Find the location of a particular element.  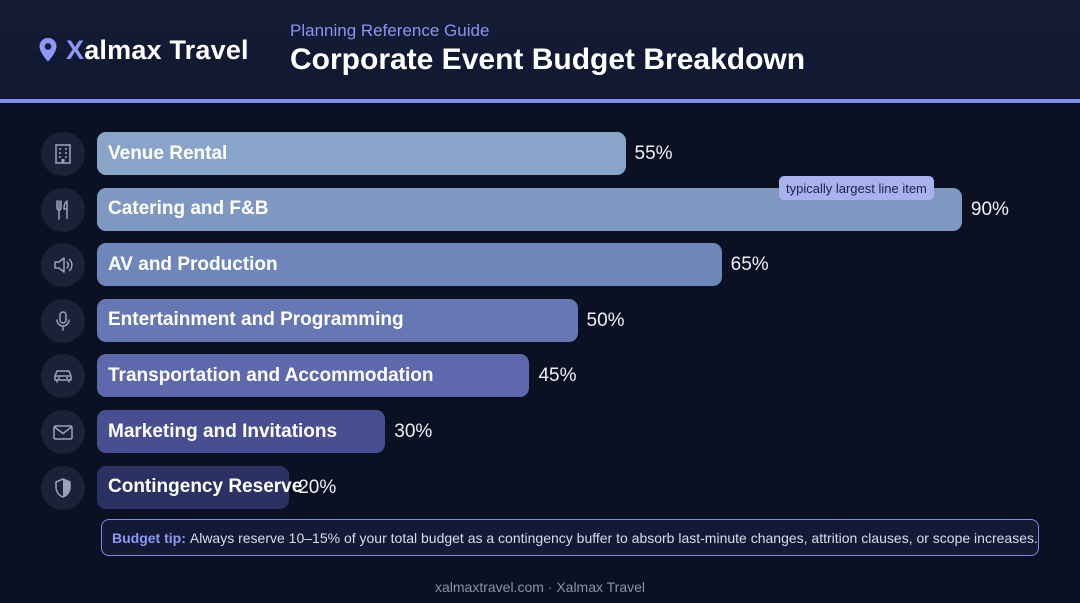

data-label: 20% is located at coordinates (317, 487).